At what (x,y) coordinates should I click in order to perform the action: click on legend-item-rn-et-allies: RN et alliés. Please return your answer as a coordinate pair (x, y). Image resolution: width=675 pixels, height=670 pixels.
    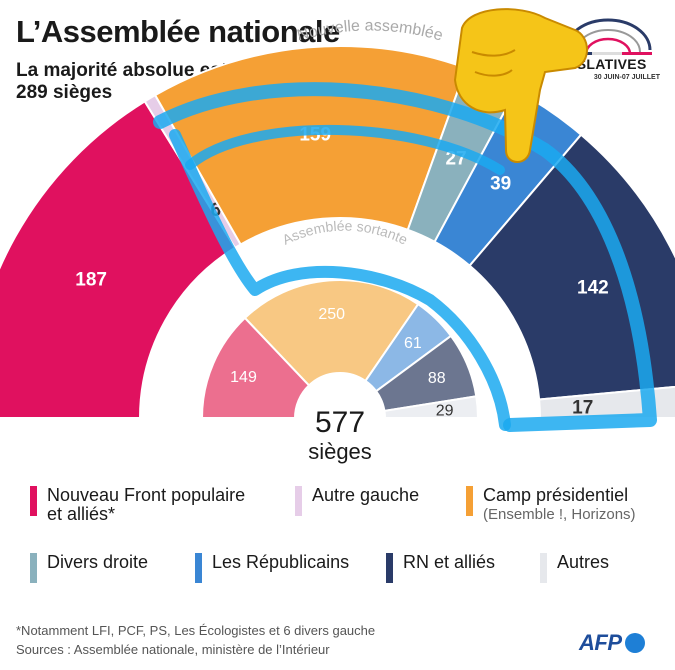
    Looking at the image, I should click on (440, 568).